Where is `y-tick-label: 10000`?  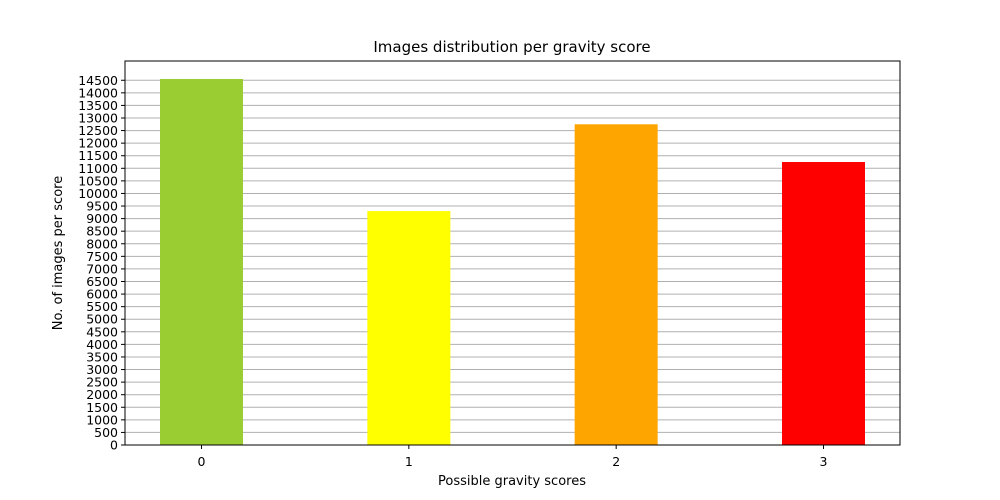
y-tick-label: 10000 is located at coordinates (98, 193).